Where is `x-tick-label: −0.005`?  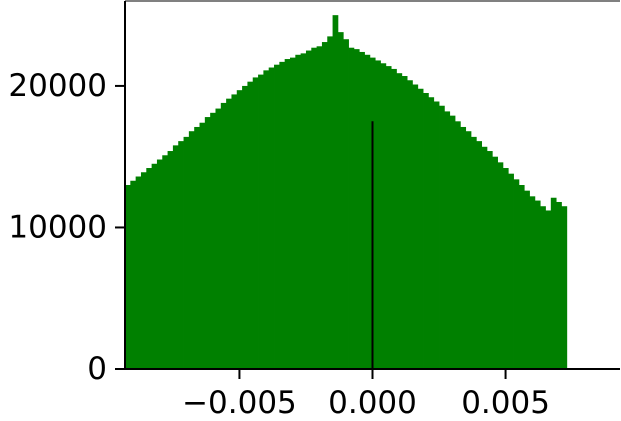 x-tick-label: −0.005 is located at coordinates (239, 403).